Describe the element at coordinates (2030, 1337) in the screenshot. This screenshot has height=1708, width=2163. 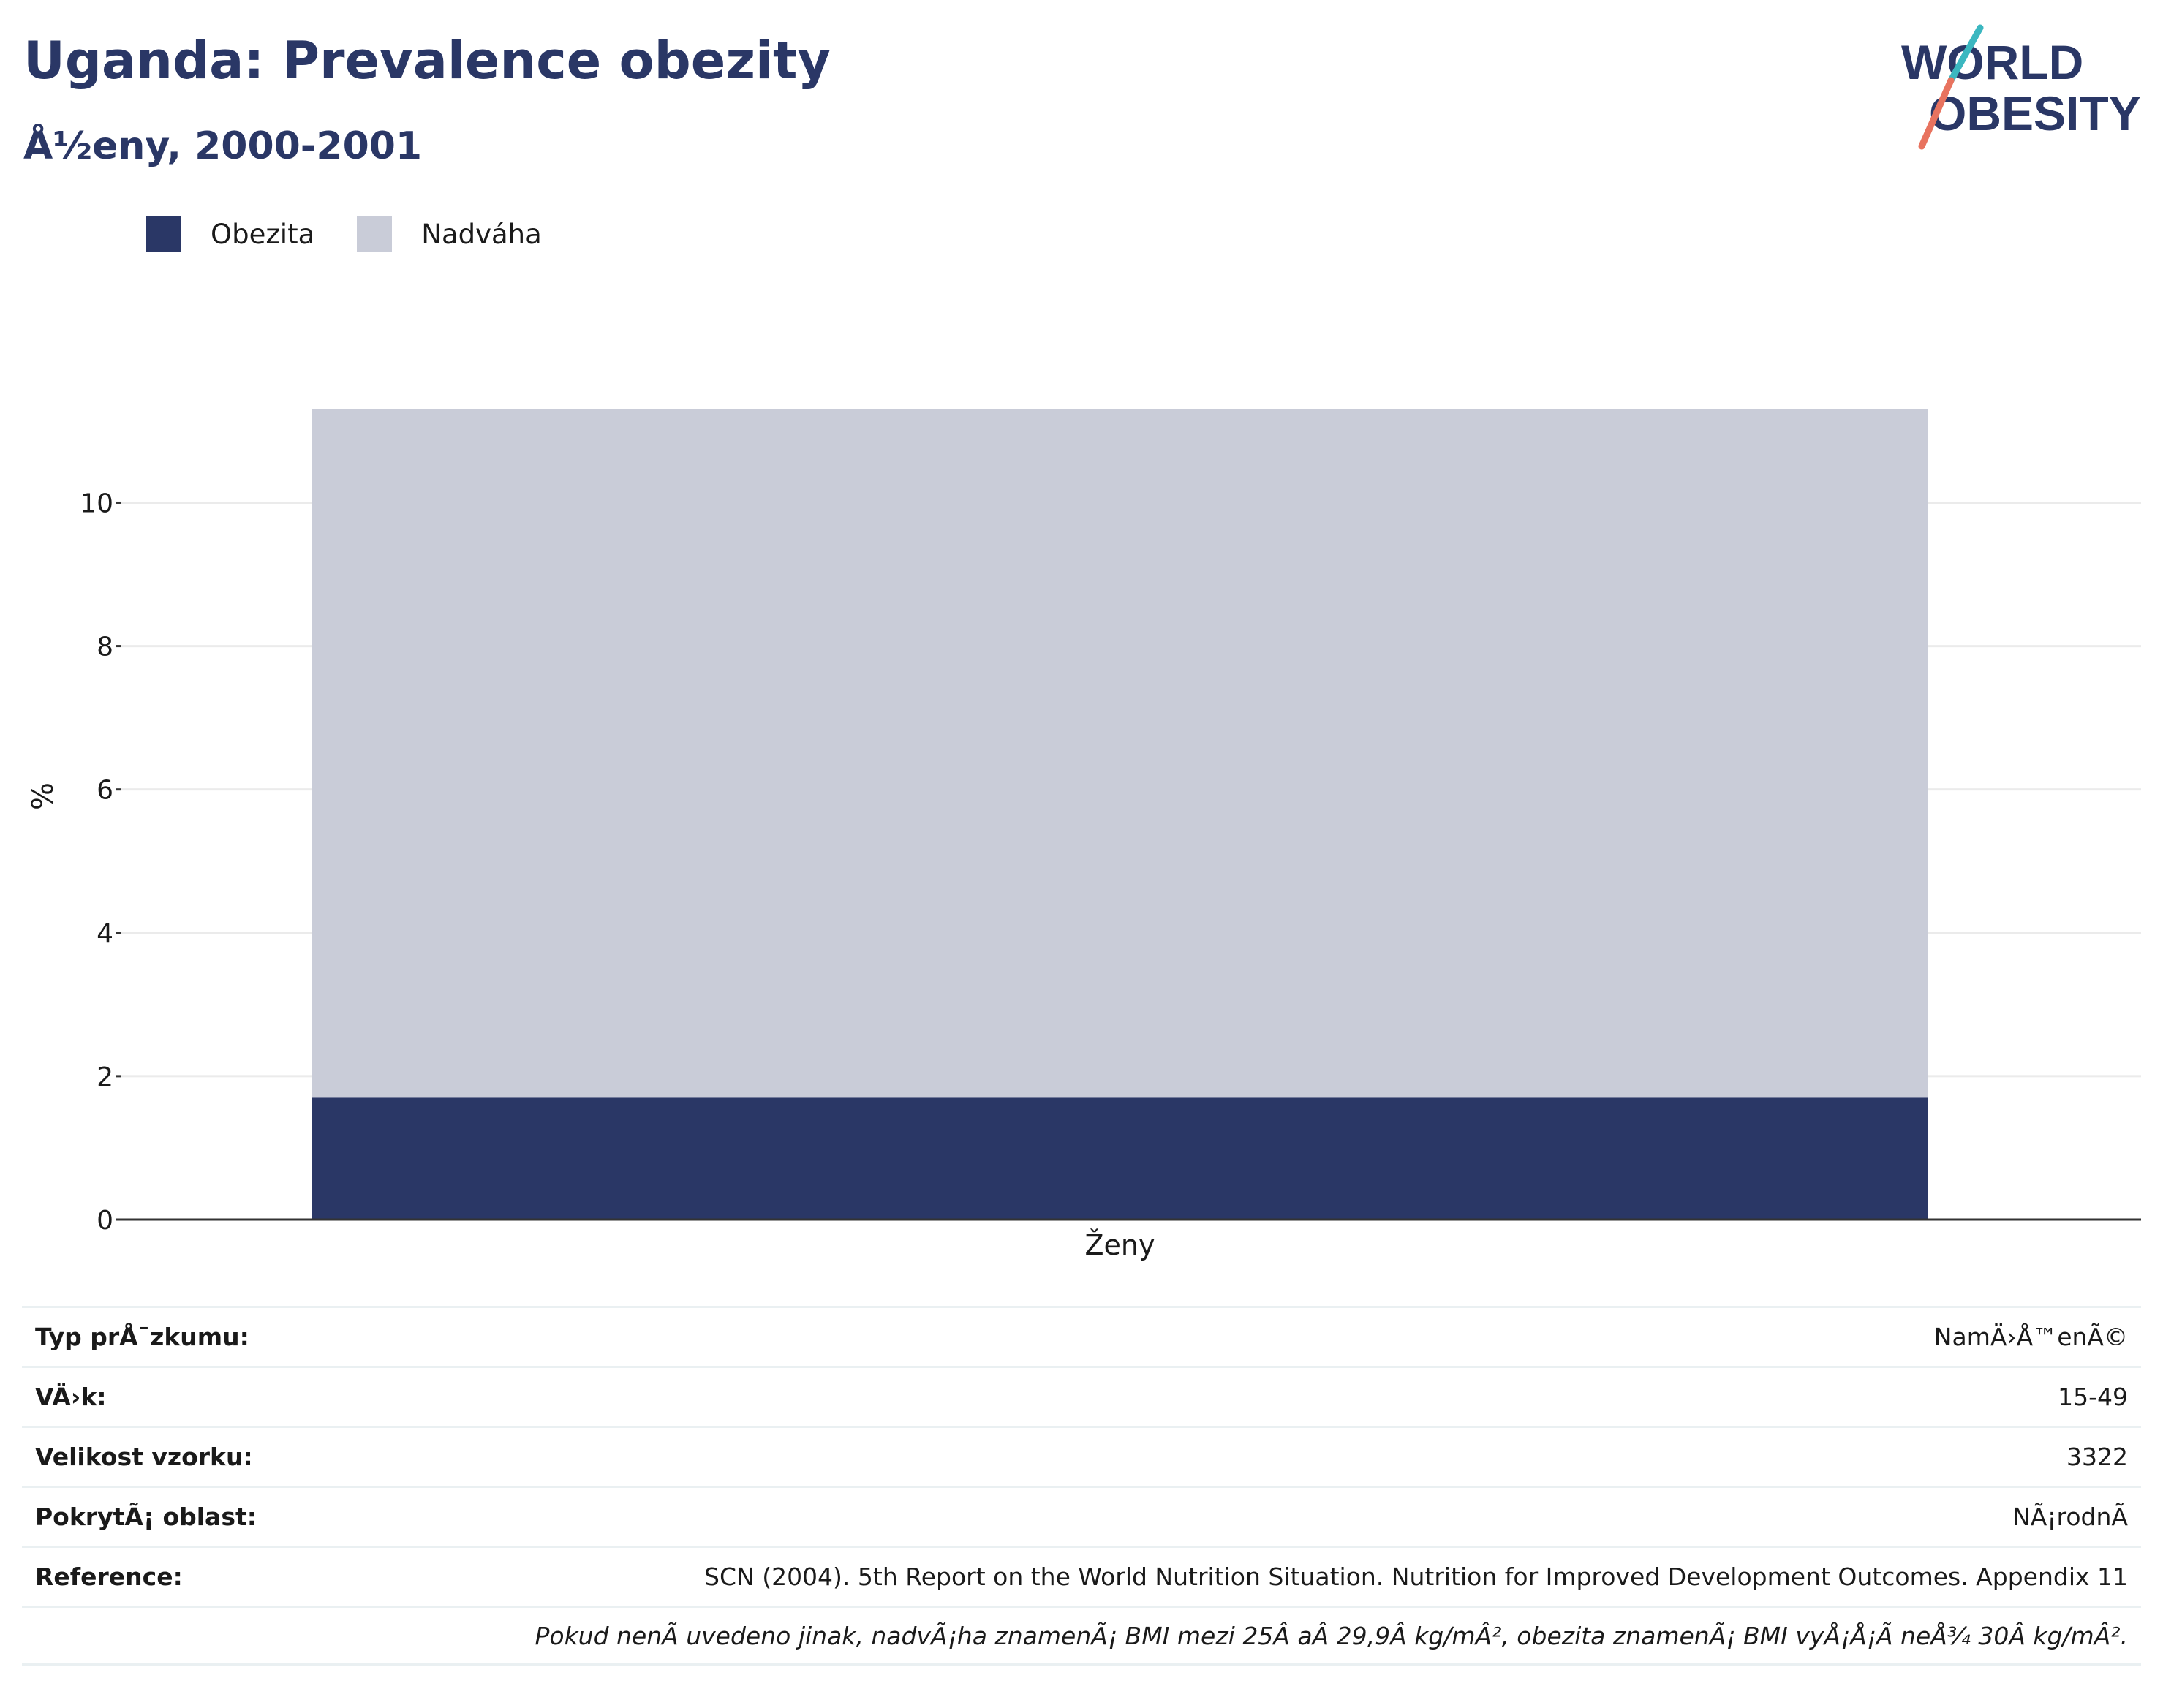
I see `info-value: NamÄ›Å™enÃ©` at that location.